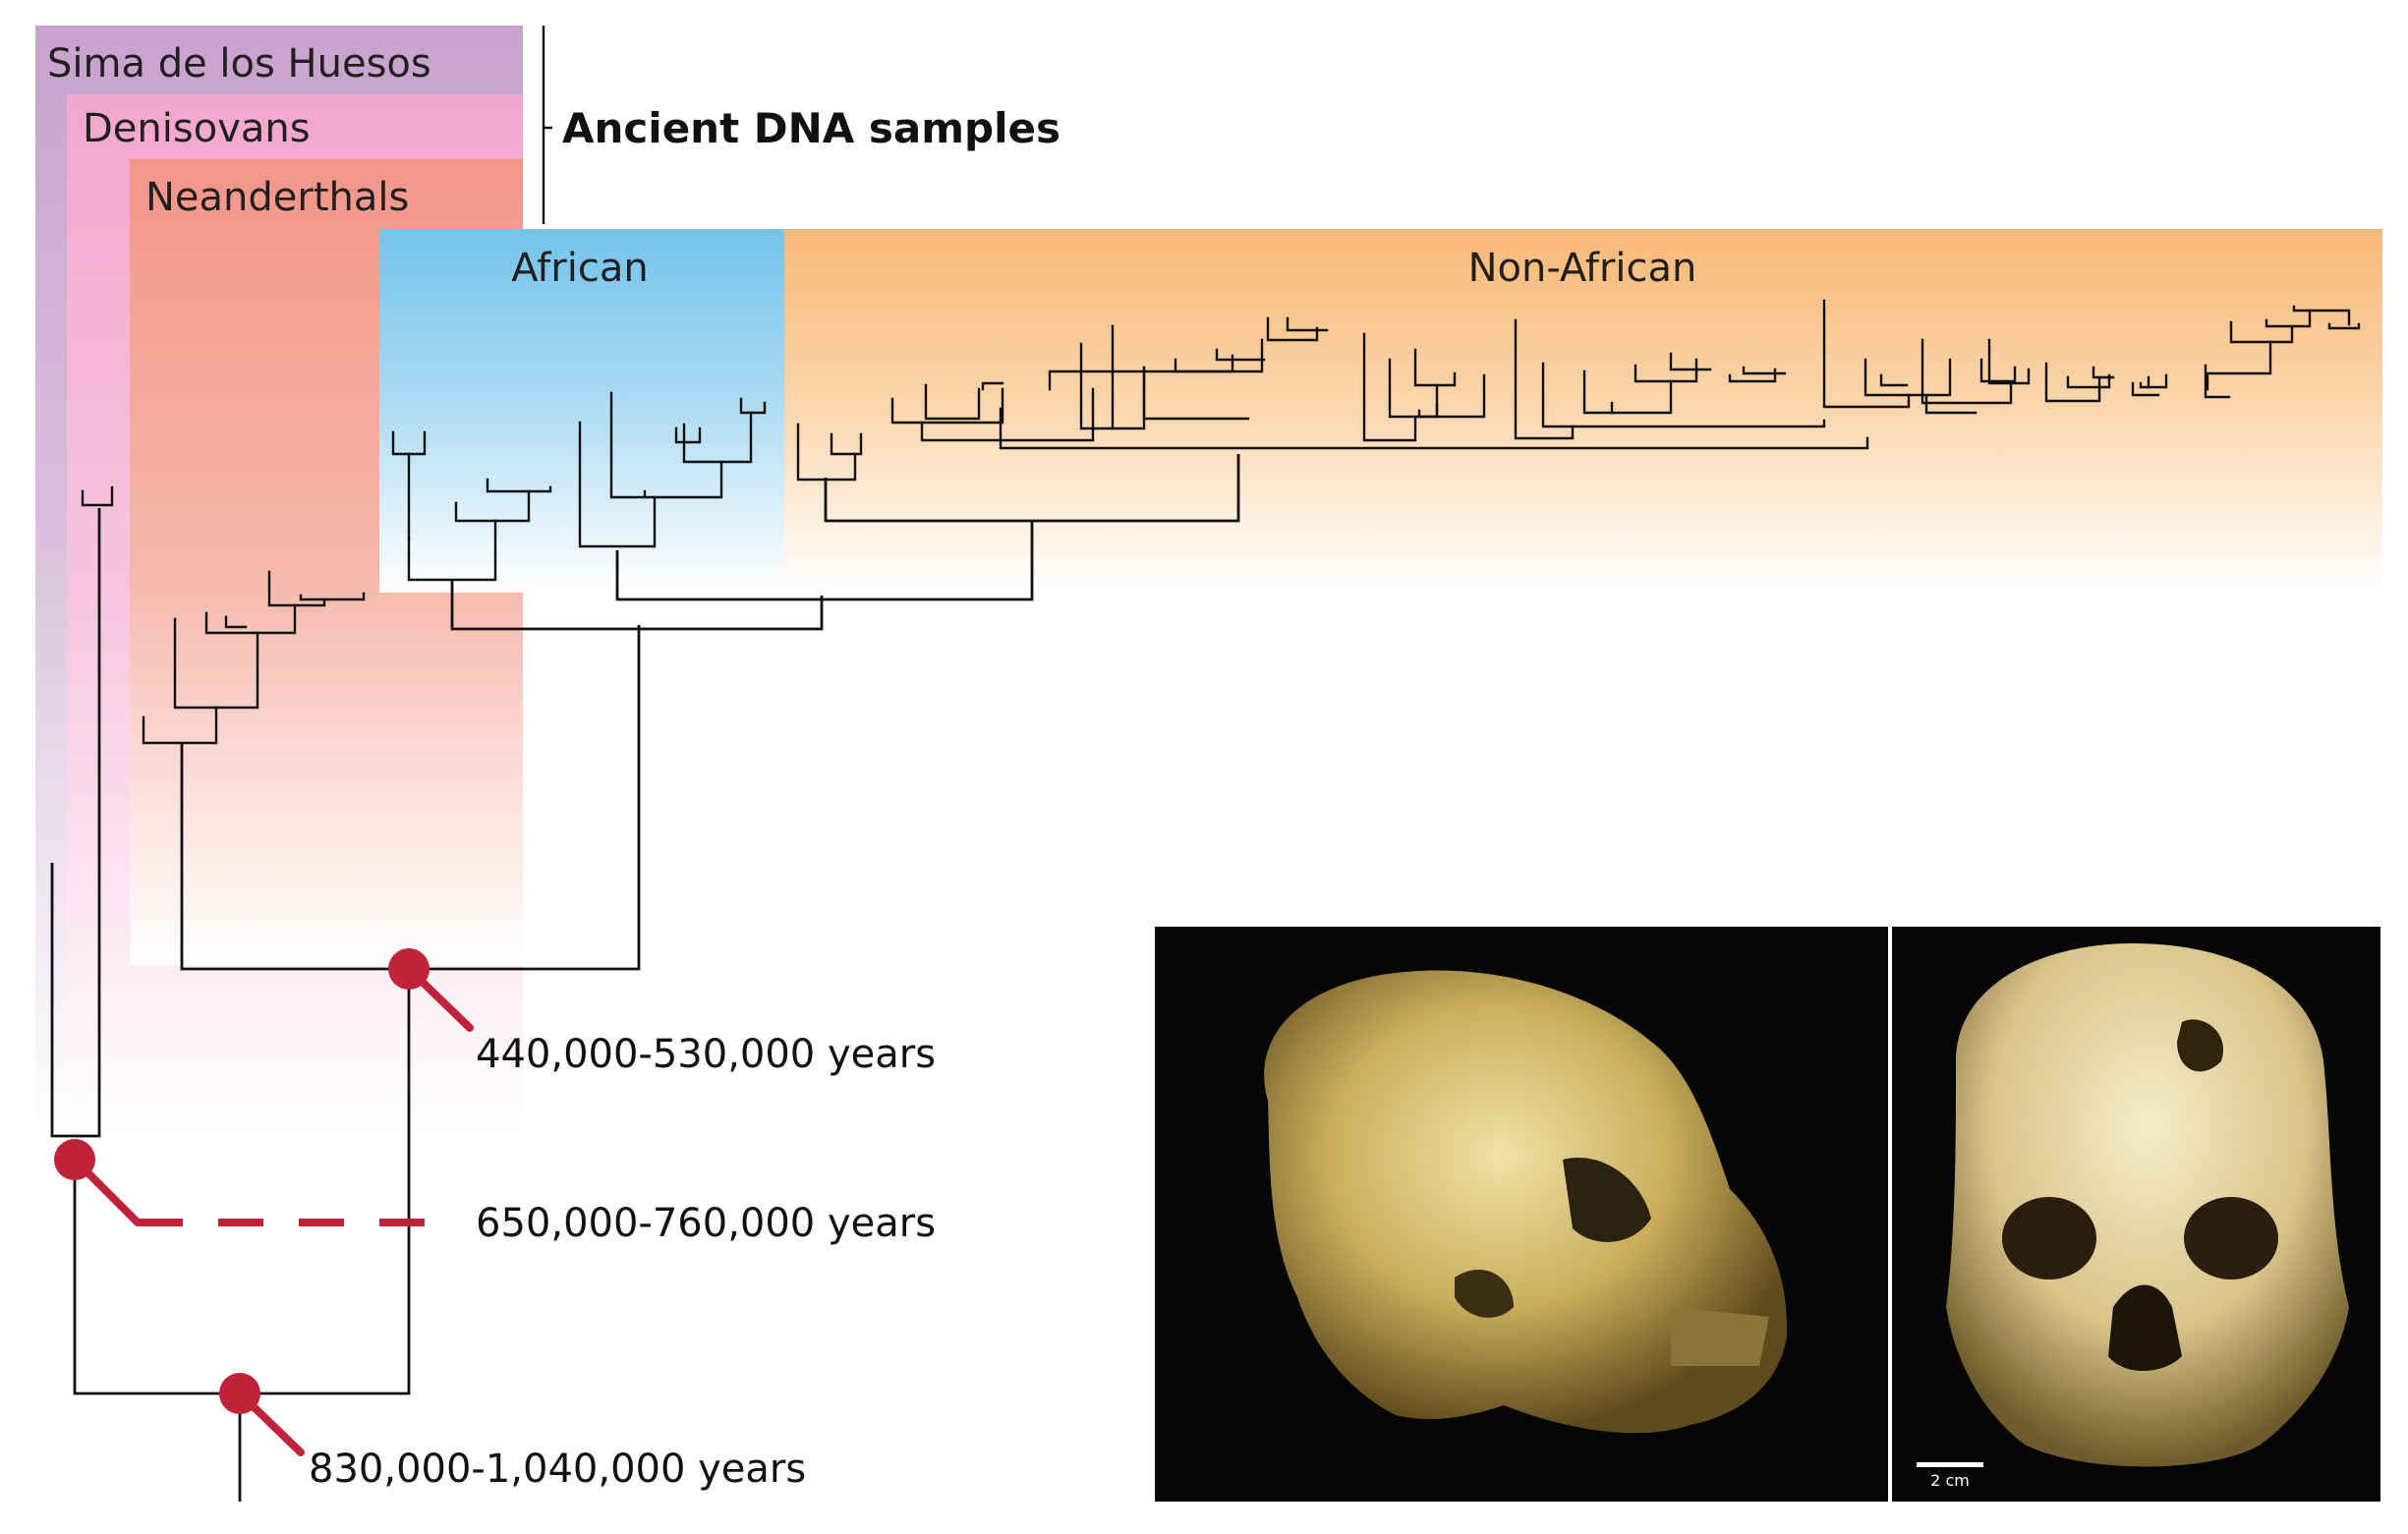 The height and width of the screenshot is (1534, 2408). What do you see at coordinates (579, 486) in the screenshot?
I see `african-clade` at bounding box center [579, 486].